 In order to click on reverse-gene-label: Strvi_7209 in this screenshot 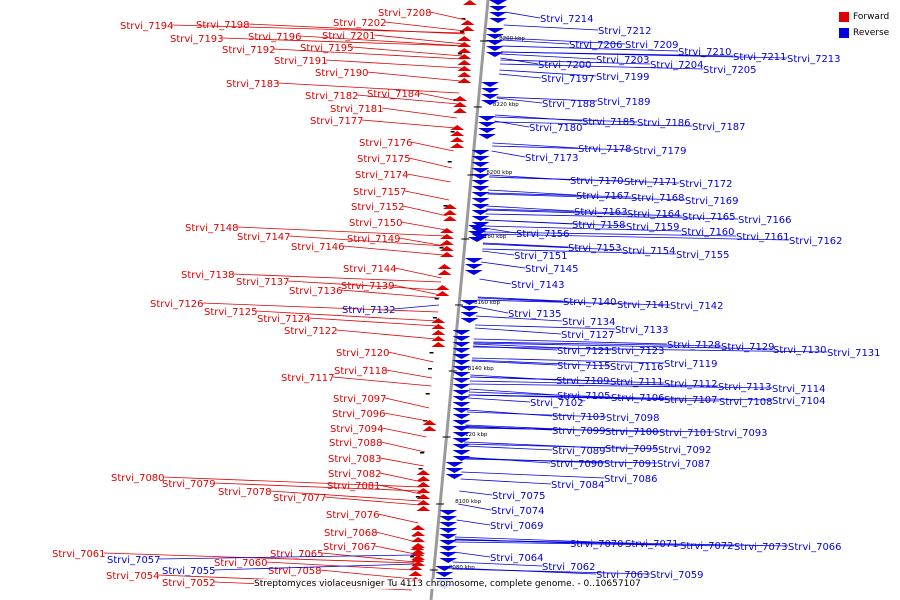, I will do `click(652, 45)`.